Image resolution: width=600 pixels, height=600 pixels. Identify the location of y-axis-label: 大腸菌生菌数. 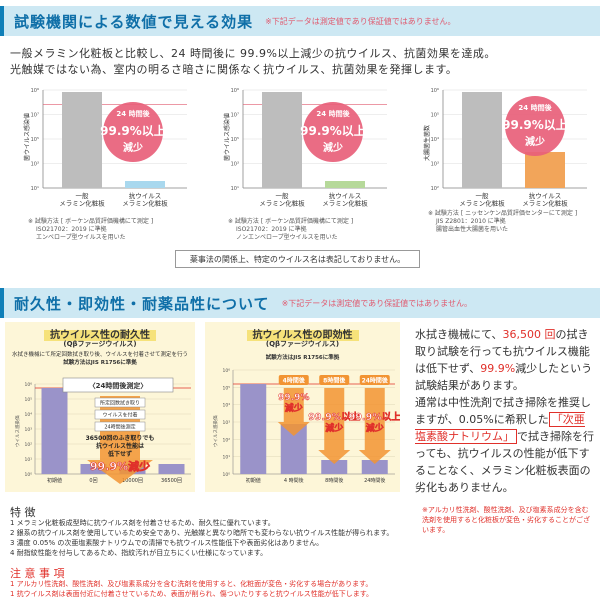
(427, 143).